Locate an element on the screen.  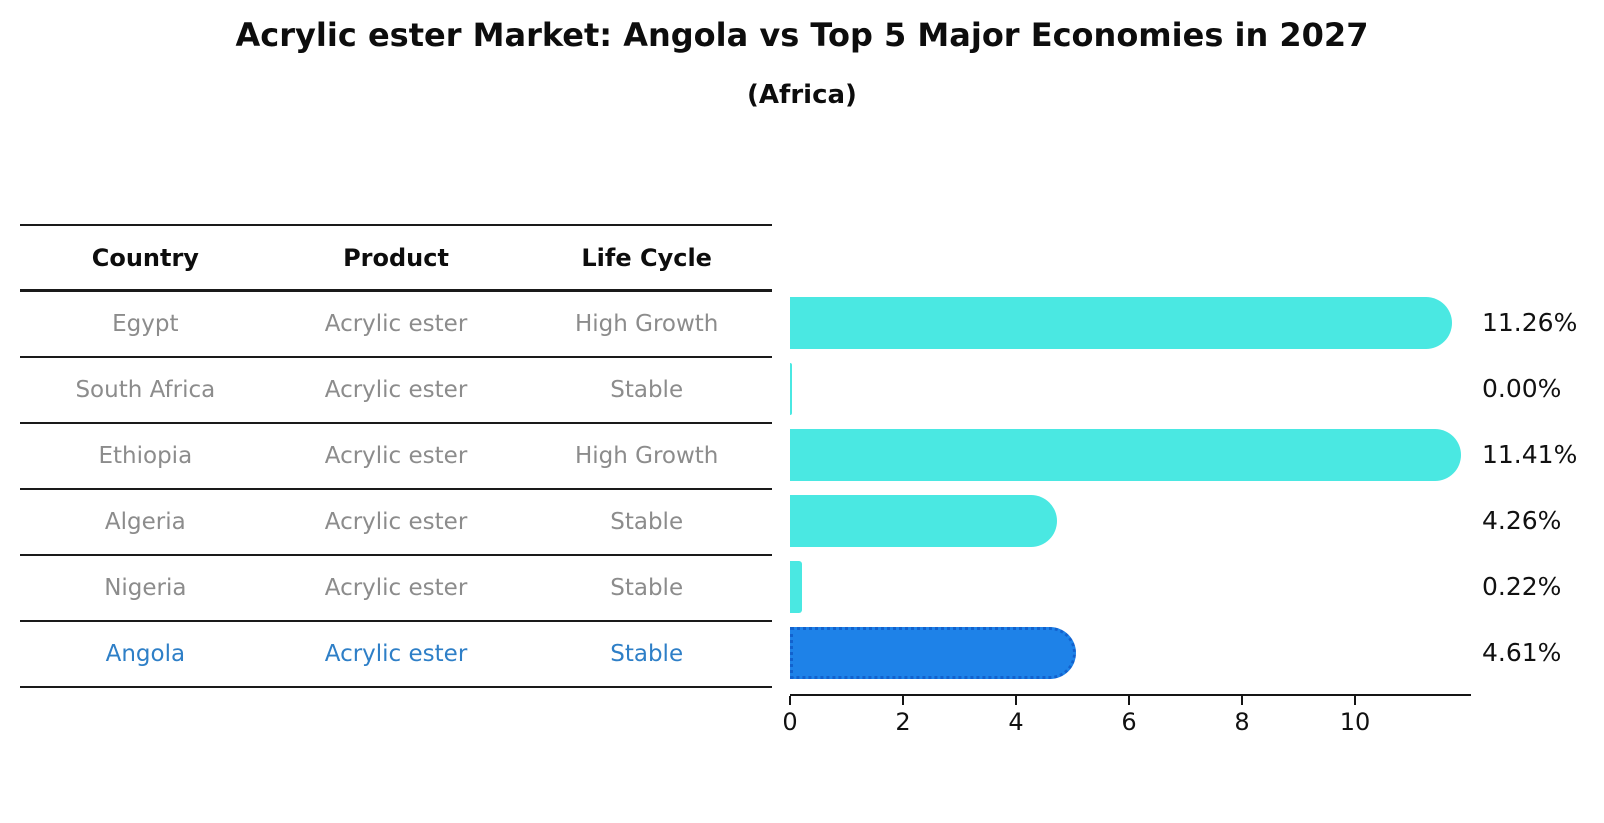
country-cell-egypt: Egypt is located at coordinates (145, 324).